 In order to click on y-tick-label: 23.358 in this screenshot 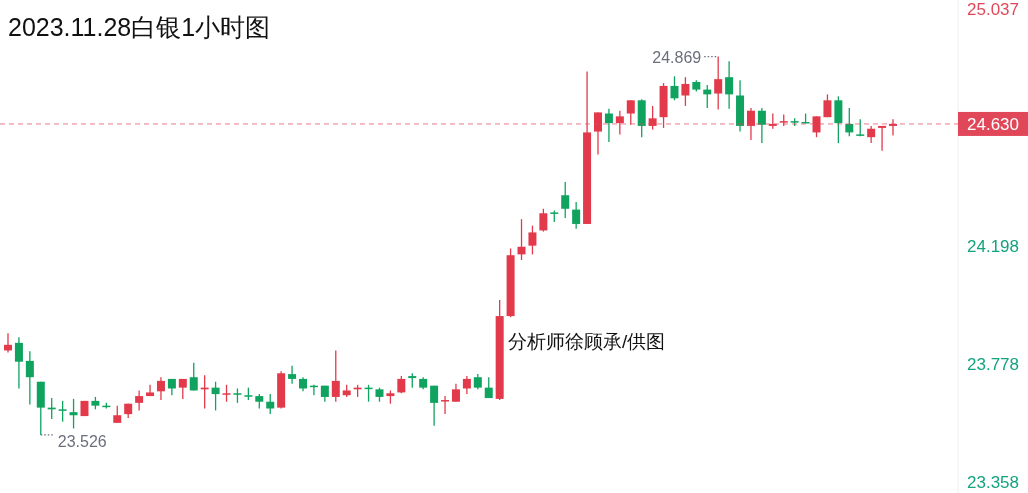, I will do `click(993, 483)`.